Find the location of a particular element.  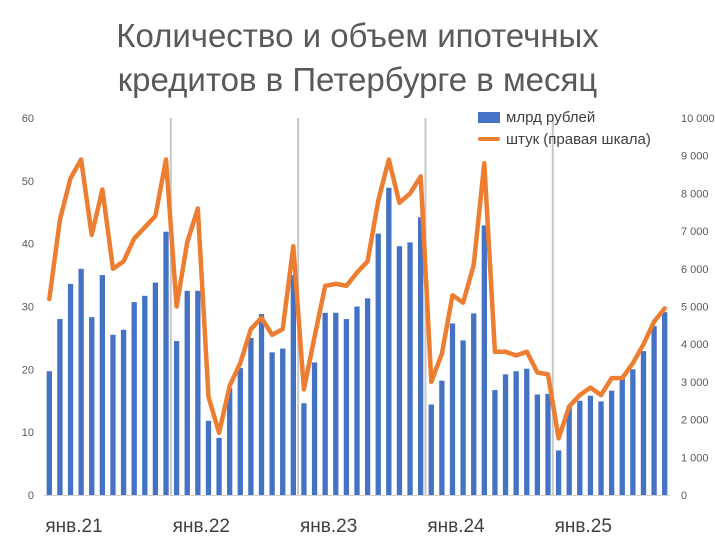

right-axis-tick-label: 9 000 is located at coordinates (695, 157).